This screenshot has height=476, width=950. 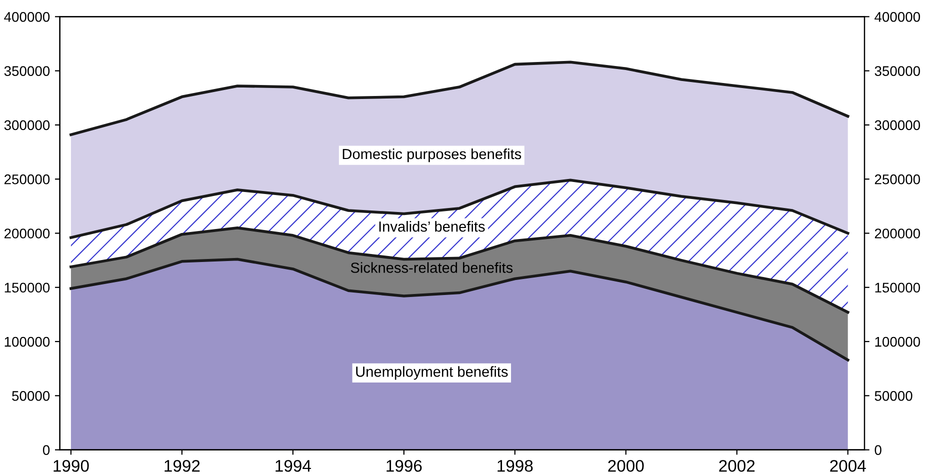 I want to click on y2-tick-label: 150000, so click(x=897, y=287).